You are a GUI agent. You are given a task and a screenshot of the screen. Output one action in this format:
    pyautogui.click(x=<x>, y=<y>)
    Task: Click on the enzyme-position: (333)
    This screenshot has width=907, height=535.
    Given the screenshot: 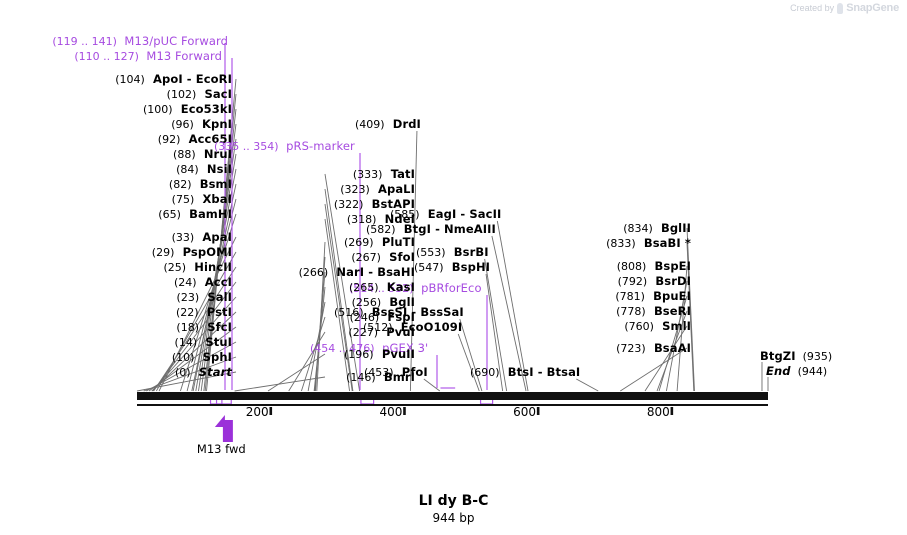 What is the action you would take?
    pyautogui.click(x=367, y=174)
    